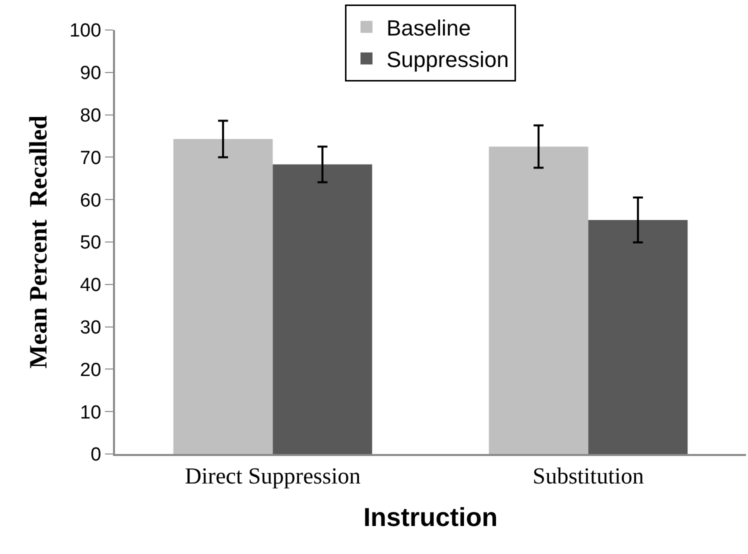  I want to click on y-tick-label: 50, so click(91, 243).